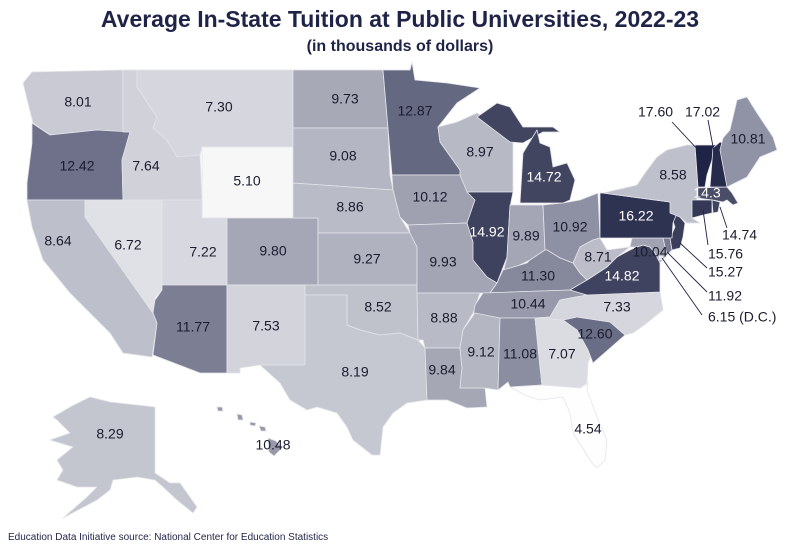  What do you see at coordinates (344, 99) in the screenshot?
I see `value-label-nd: 9.73` at bounding box center [344, 99].